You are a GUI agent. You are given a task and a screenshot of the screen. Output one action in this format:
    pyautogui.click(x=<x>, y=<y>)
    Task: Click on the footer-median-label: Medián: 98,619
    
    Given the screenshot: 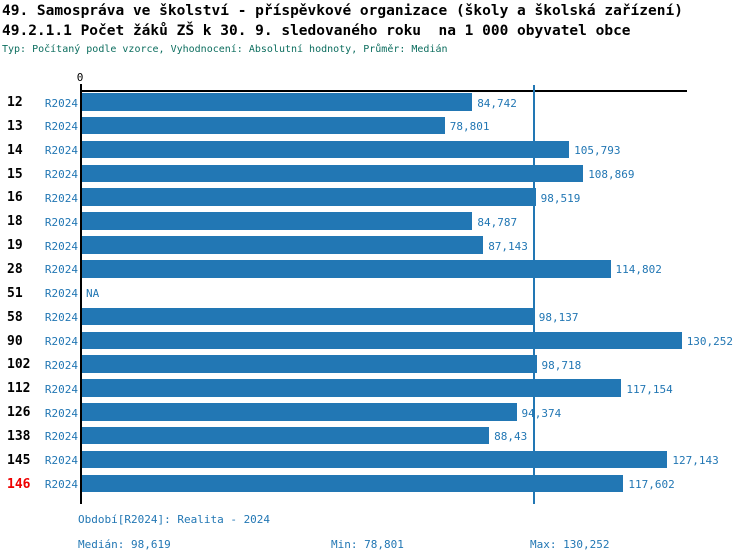 What is the action you would take?
    pyautogui.click(x=124, y=544)
    